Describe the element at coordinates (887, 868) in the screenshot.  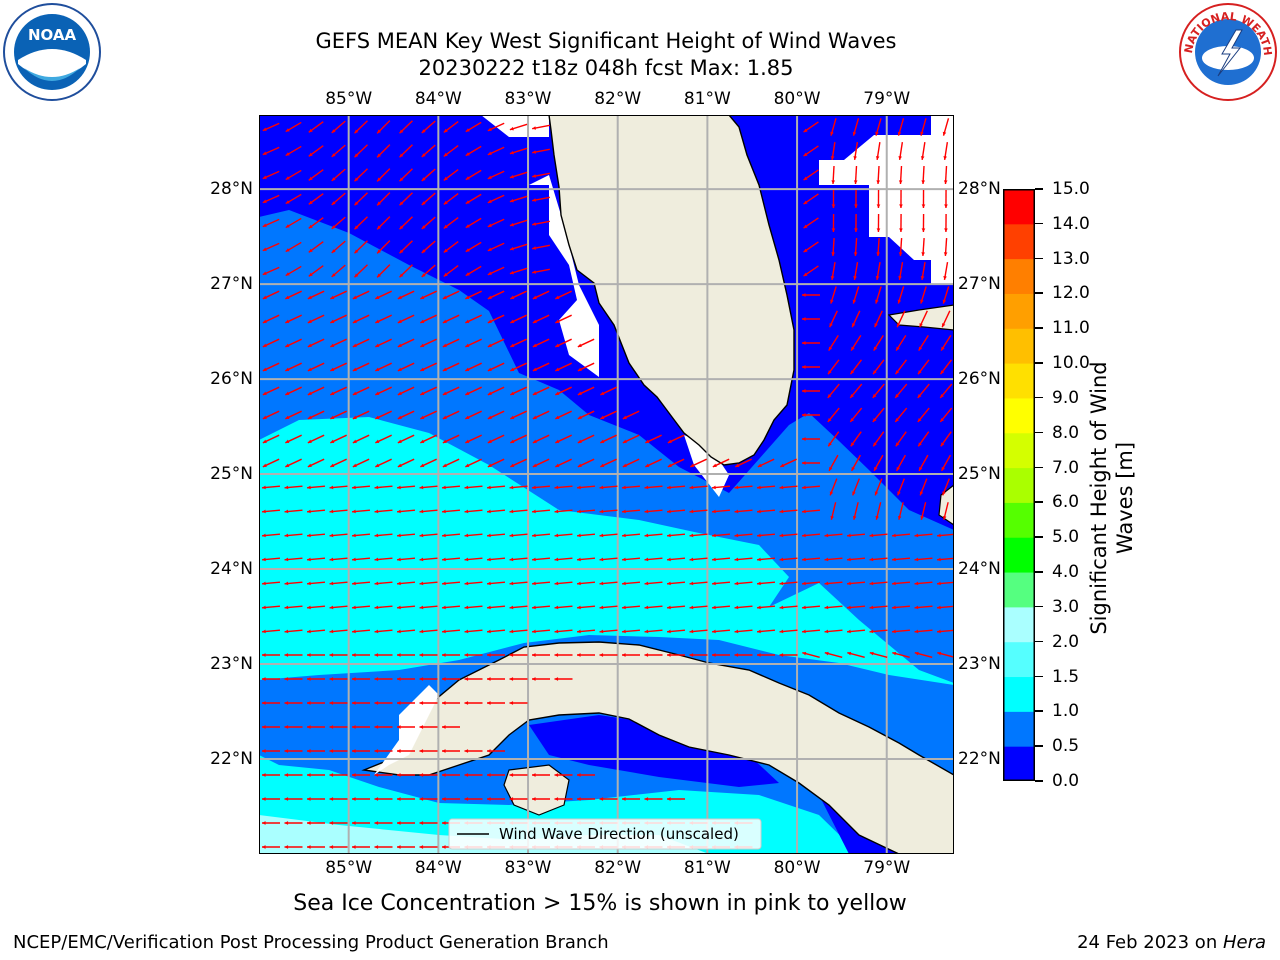
I see `lon-tick-label: 79°W` at that location.